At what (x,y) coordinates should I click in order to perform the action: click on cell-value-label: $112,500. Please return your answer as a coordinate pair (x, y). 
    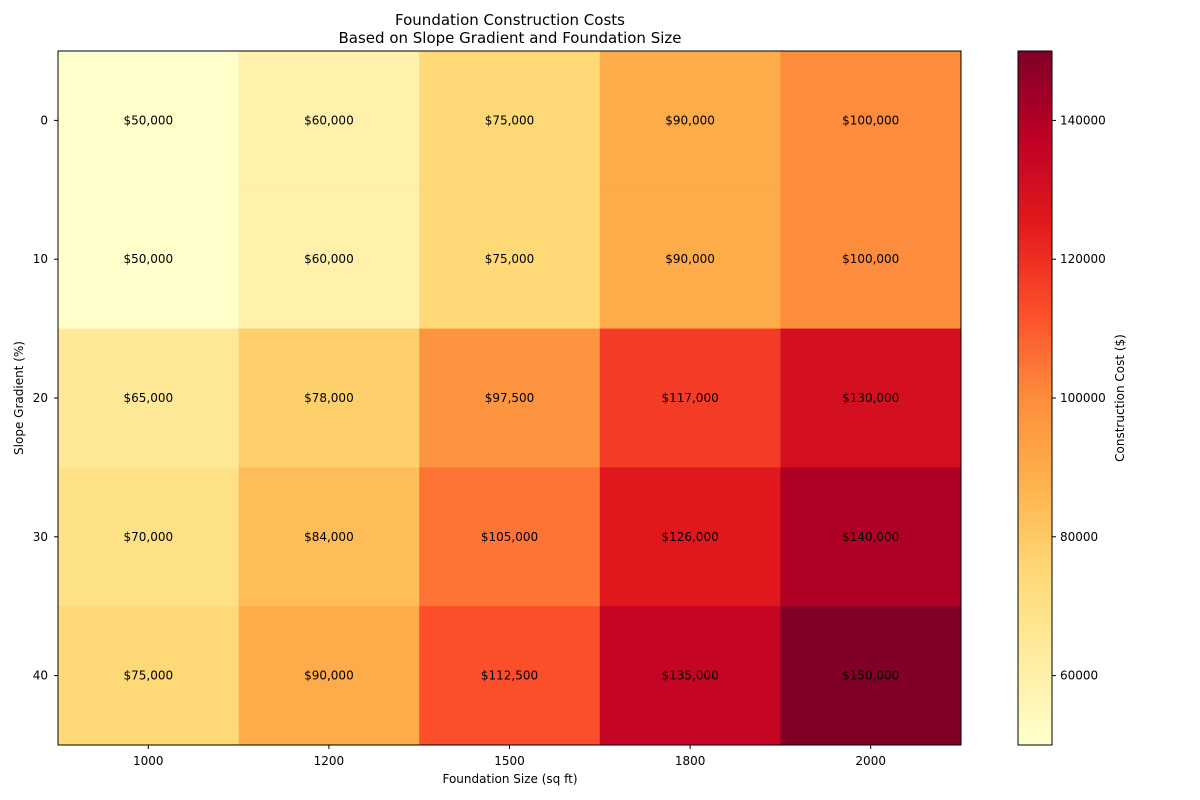
    Looking at the image, I should click on (509, 676).